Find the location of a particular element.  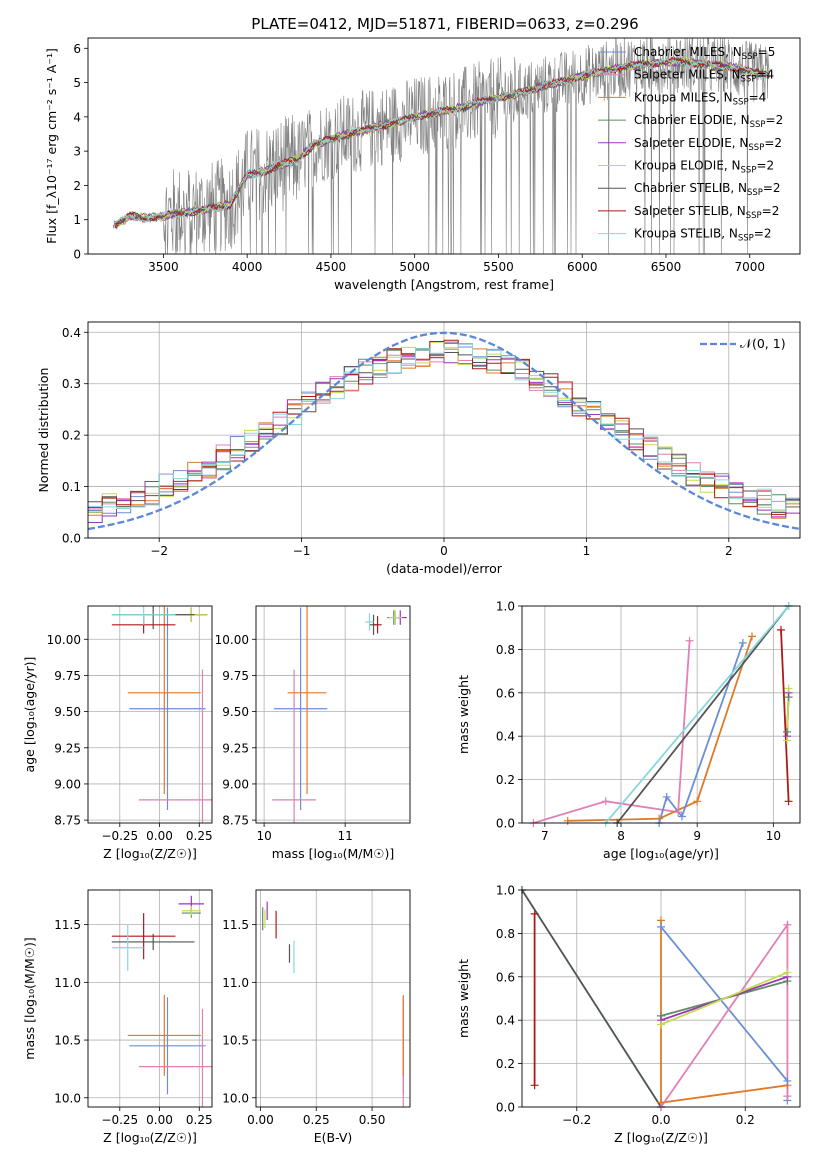

x-tick-label: 7 is located at coordinates (545, 836).